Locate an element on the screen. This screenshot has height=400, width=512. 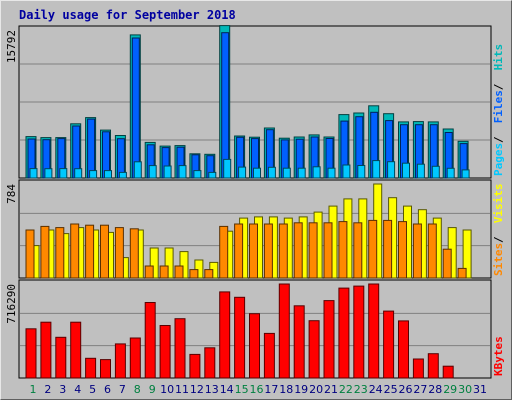
day-label-7: 7 is located at coordinates (122, 389).